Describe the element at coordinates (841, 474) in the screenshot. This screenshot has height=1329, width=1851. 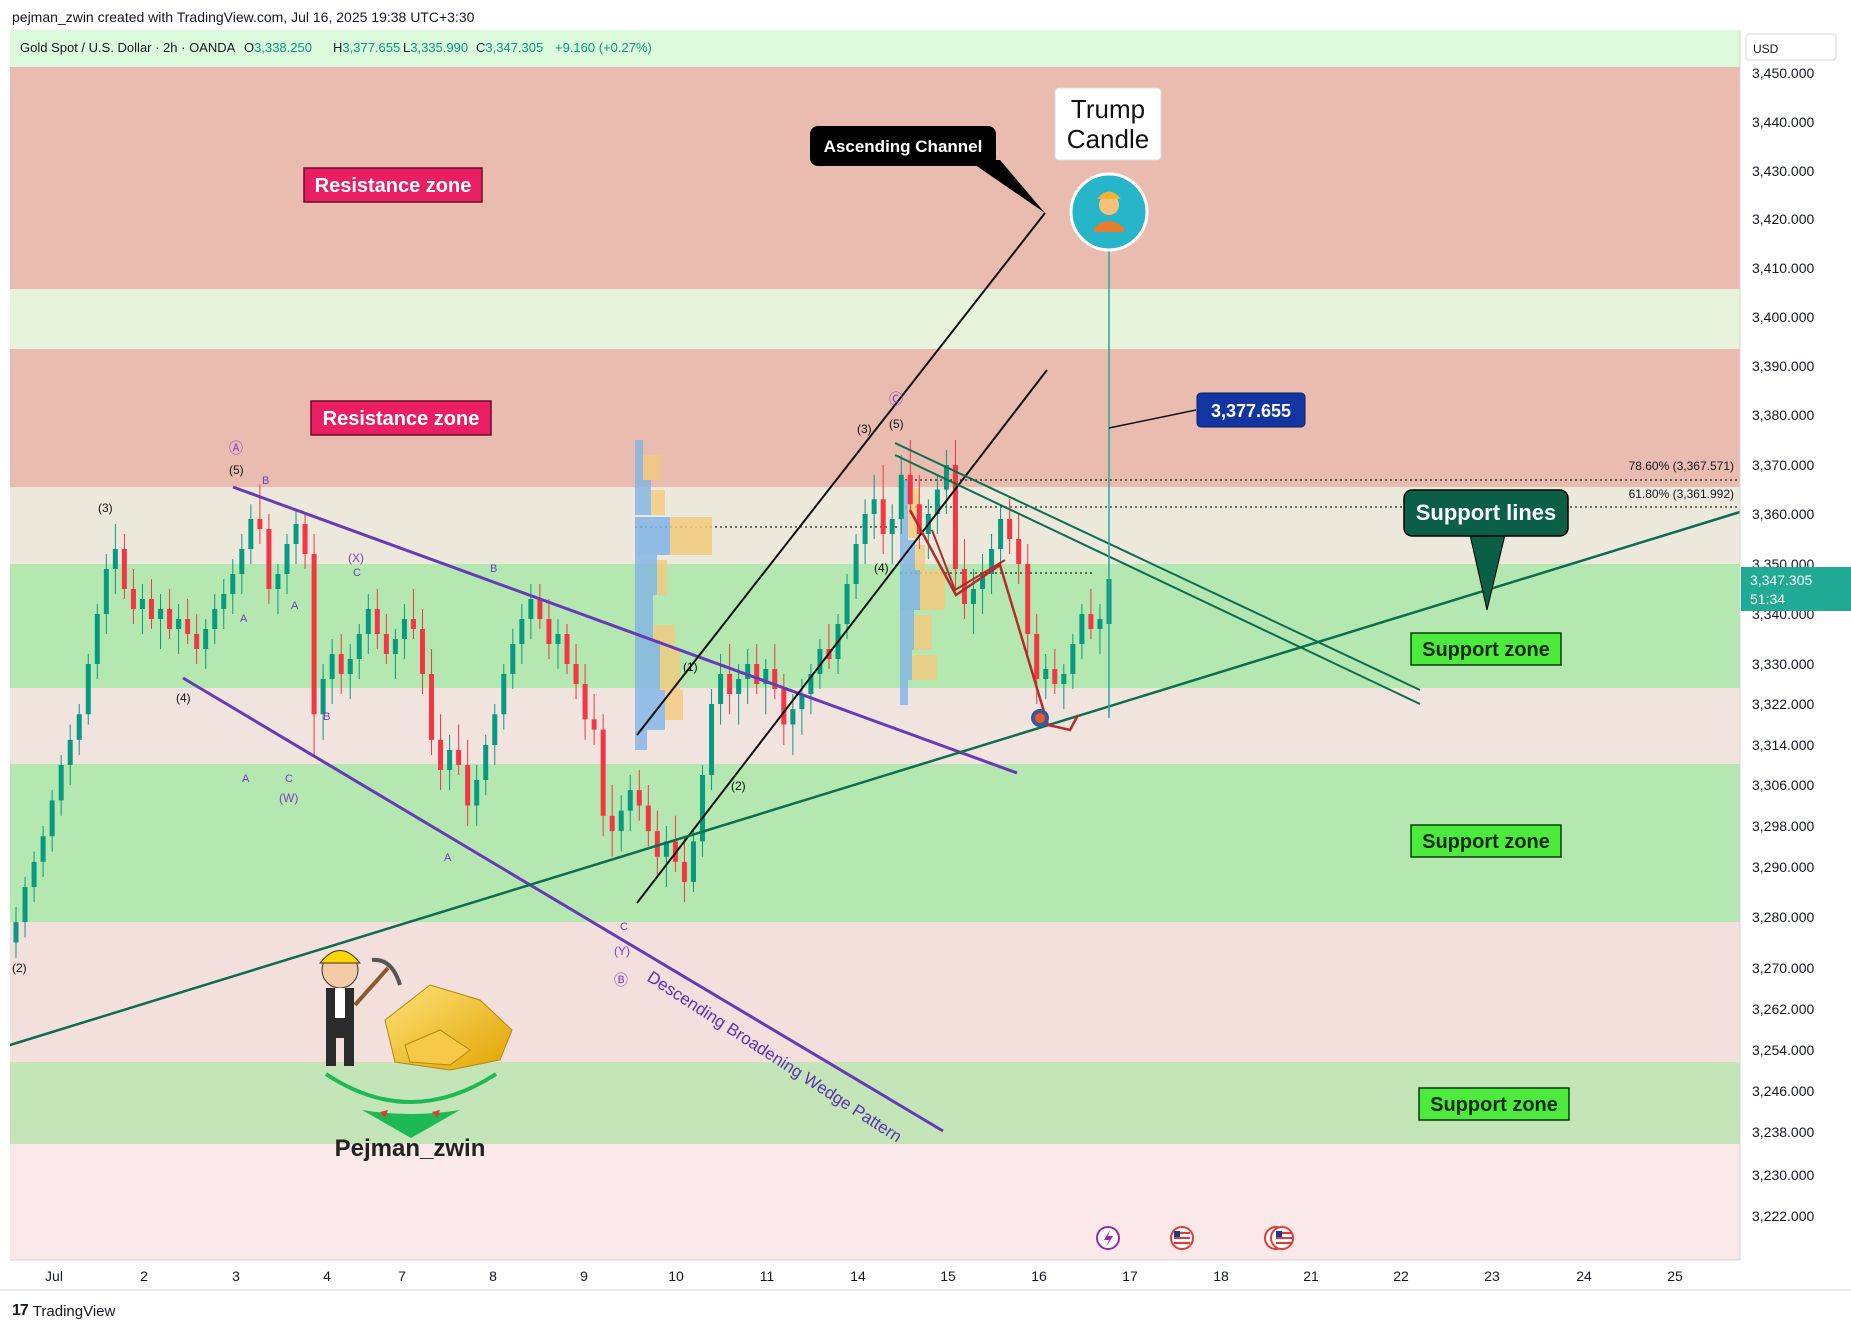
I see `ascending-channel-upper` at that location.